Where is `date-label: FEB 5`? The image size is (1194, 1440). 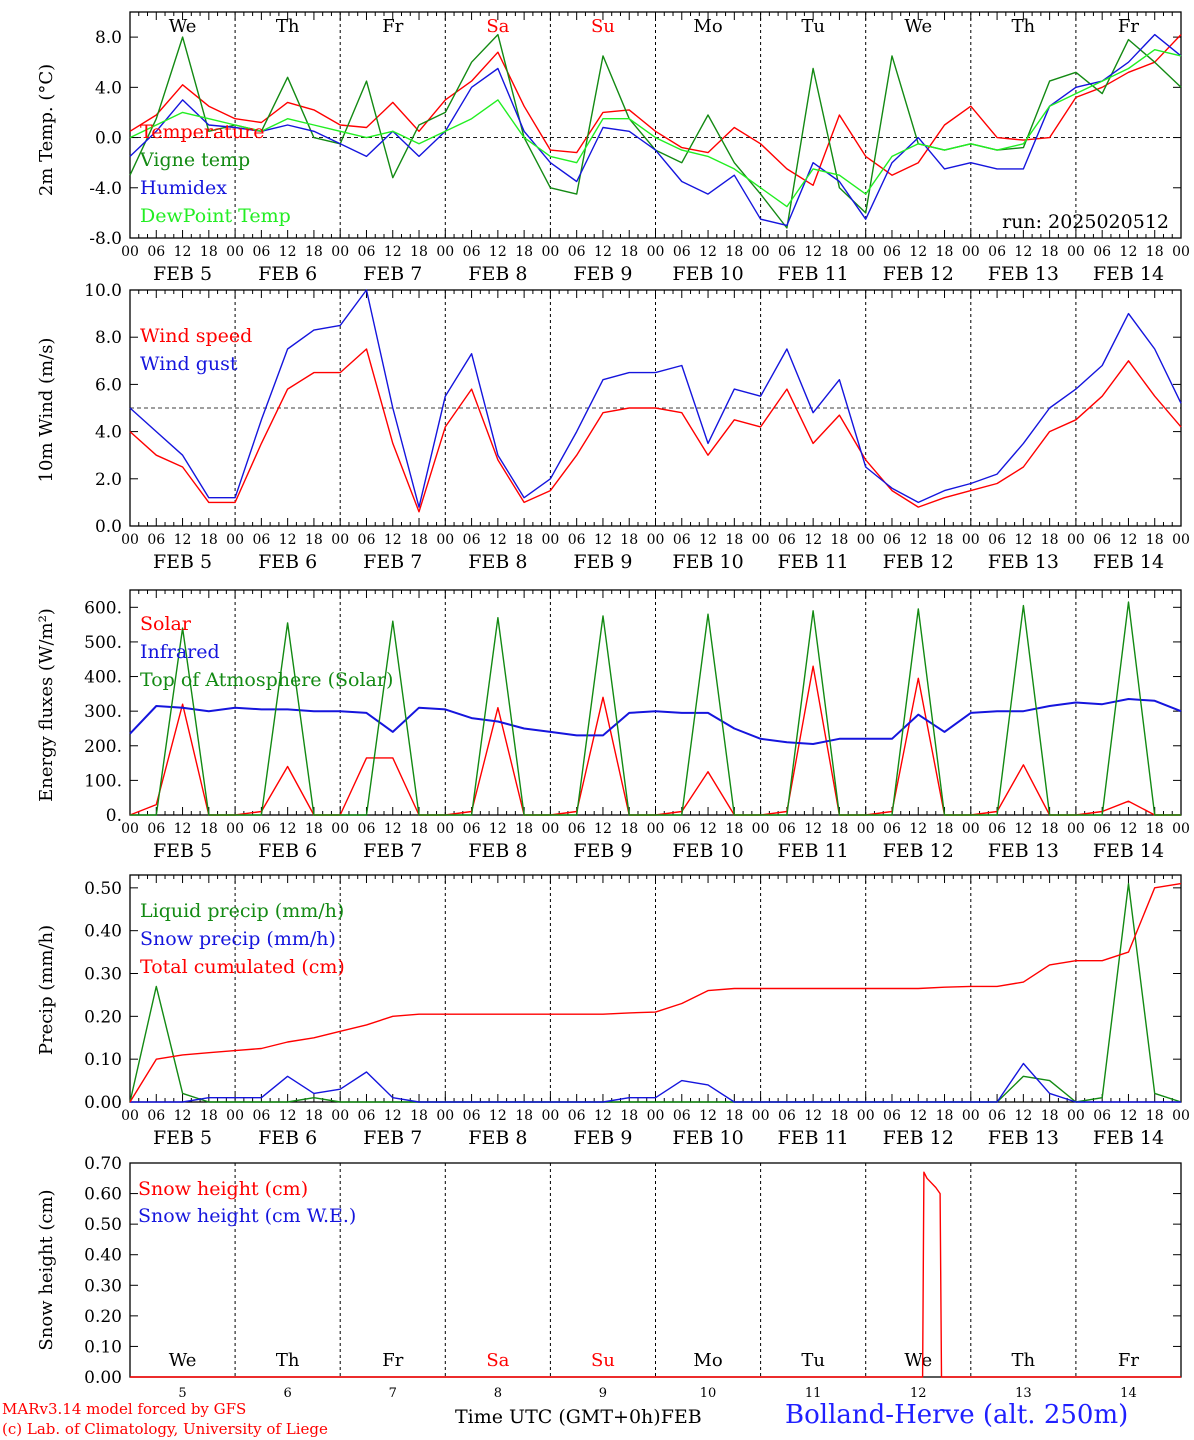 date-label: FEB 5 is located at coordinates (182, 851).